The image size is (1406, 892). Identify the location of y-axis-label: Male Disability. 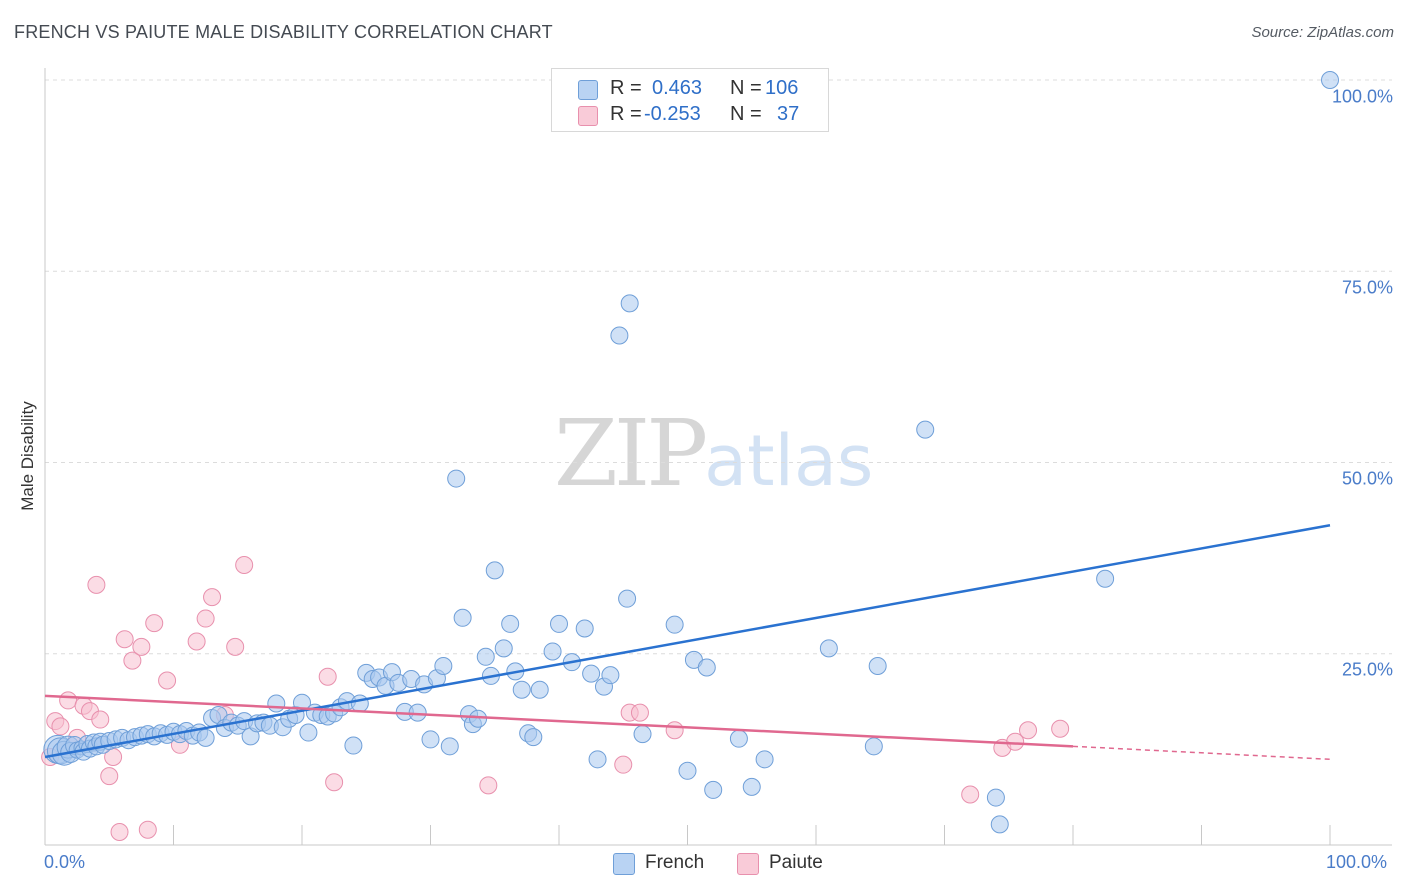
(27, 456).